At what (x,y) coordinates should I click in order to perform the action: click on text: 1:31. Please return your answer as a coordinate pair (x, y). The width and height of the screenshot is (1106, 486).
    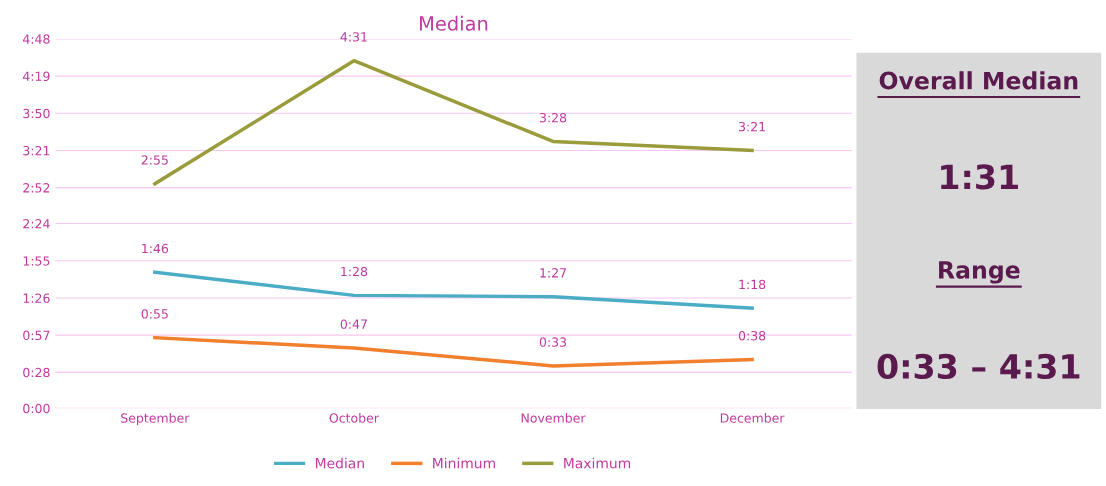
    Looking at the image, I should click on (979, 177).